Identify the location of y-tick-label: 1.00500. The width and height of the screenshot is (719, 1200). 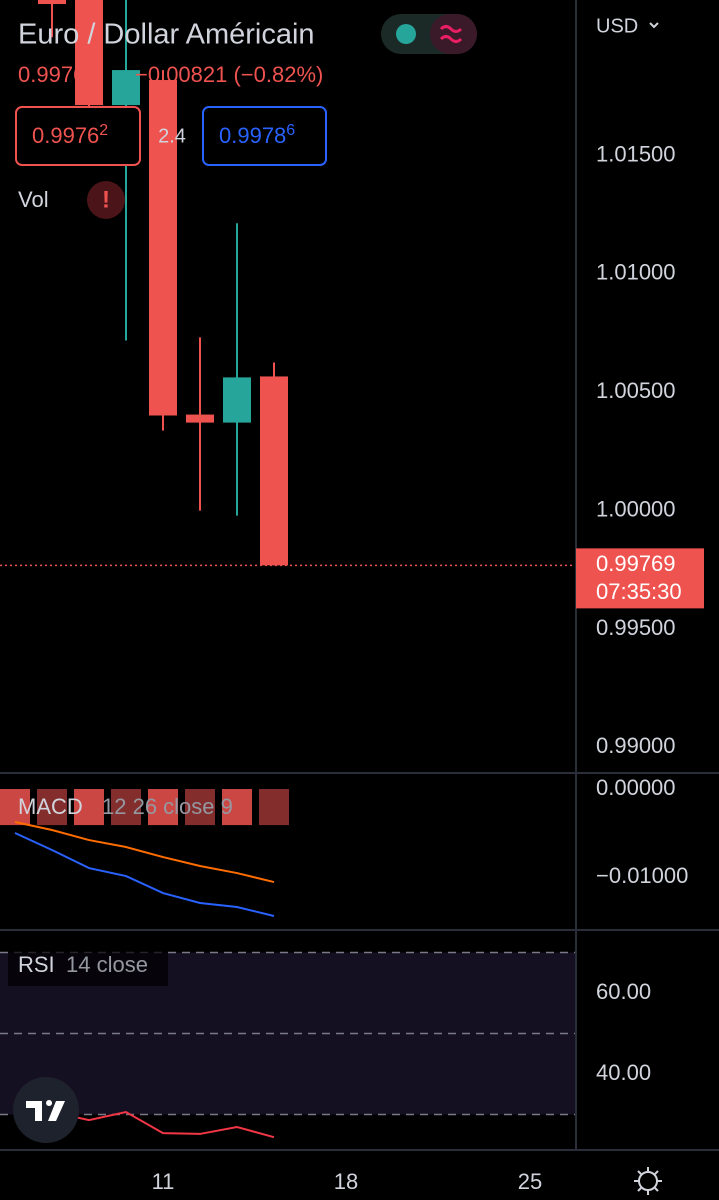
(636, 390).